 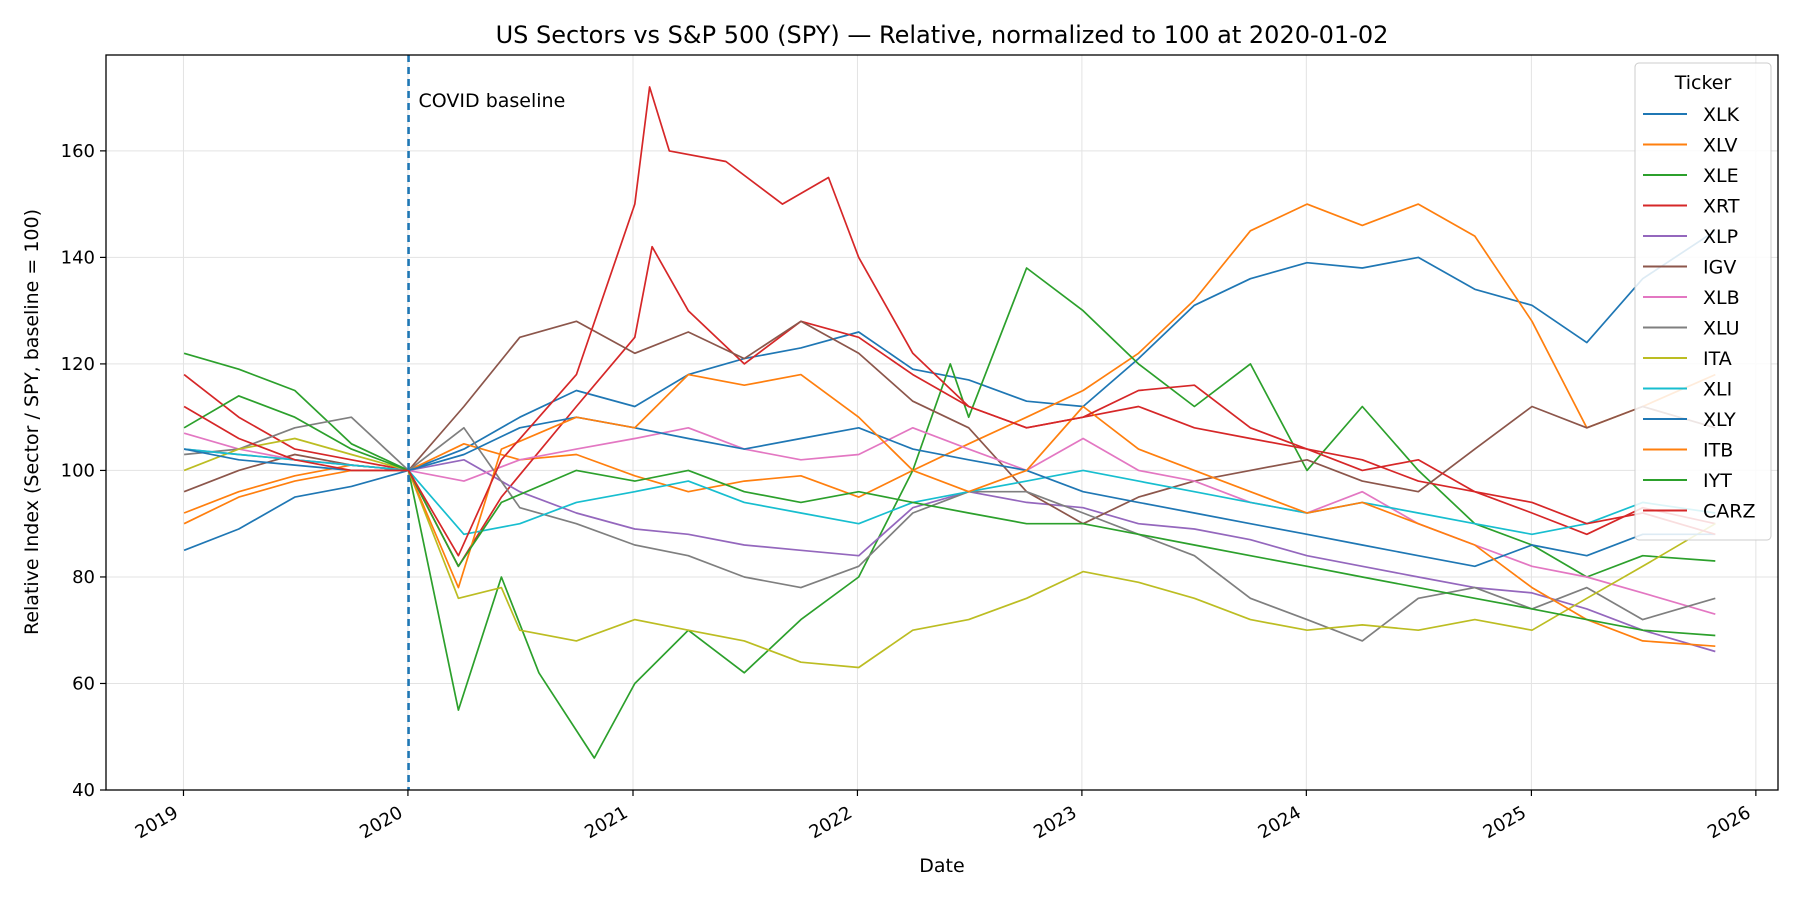 What do you see at coordinates (1720, 237) in the screenshot?
I see `legend-label: XLP` at bounding box center [1720, 237].